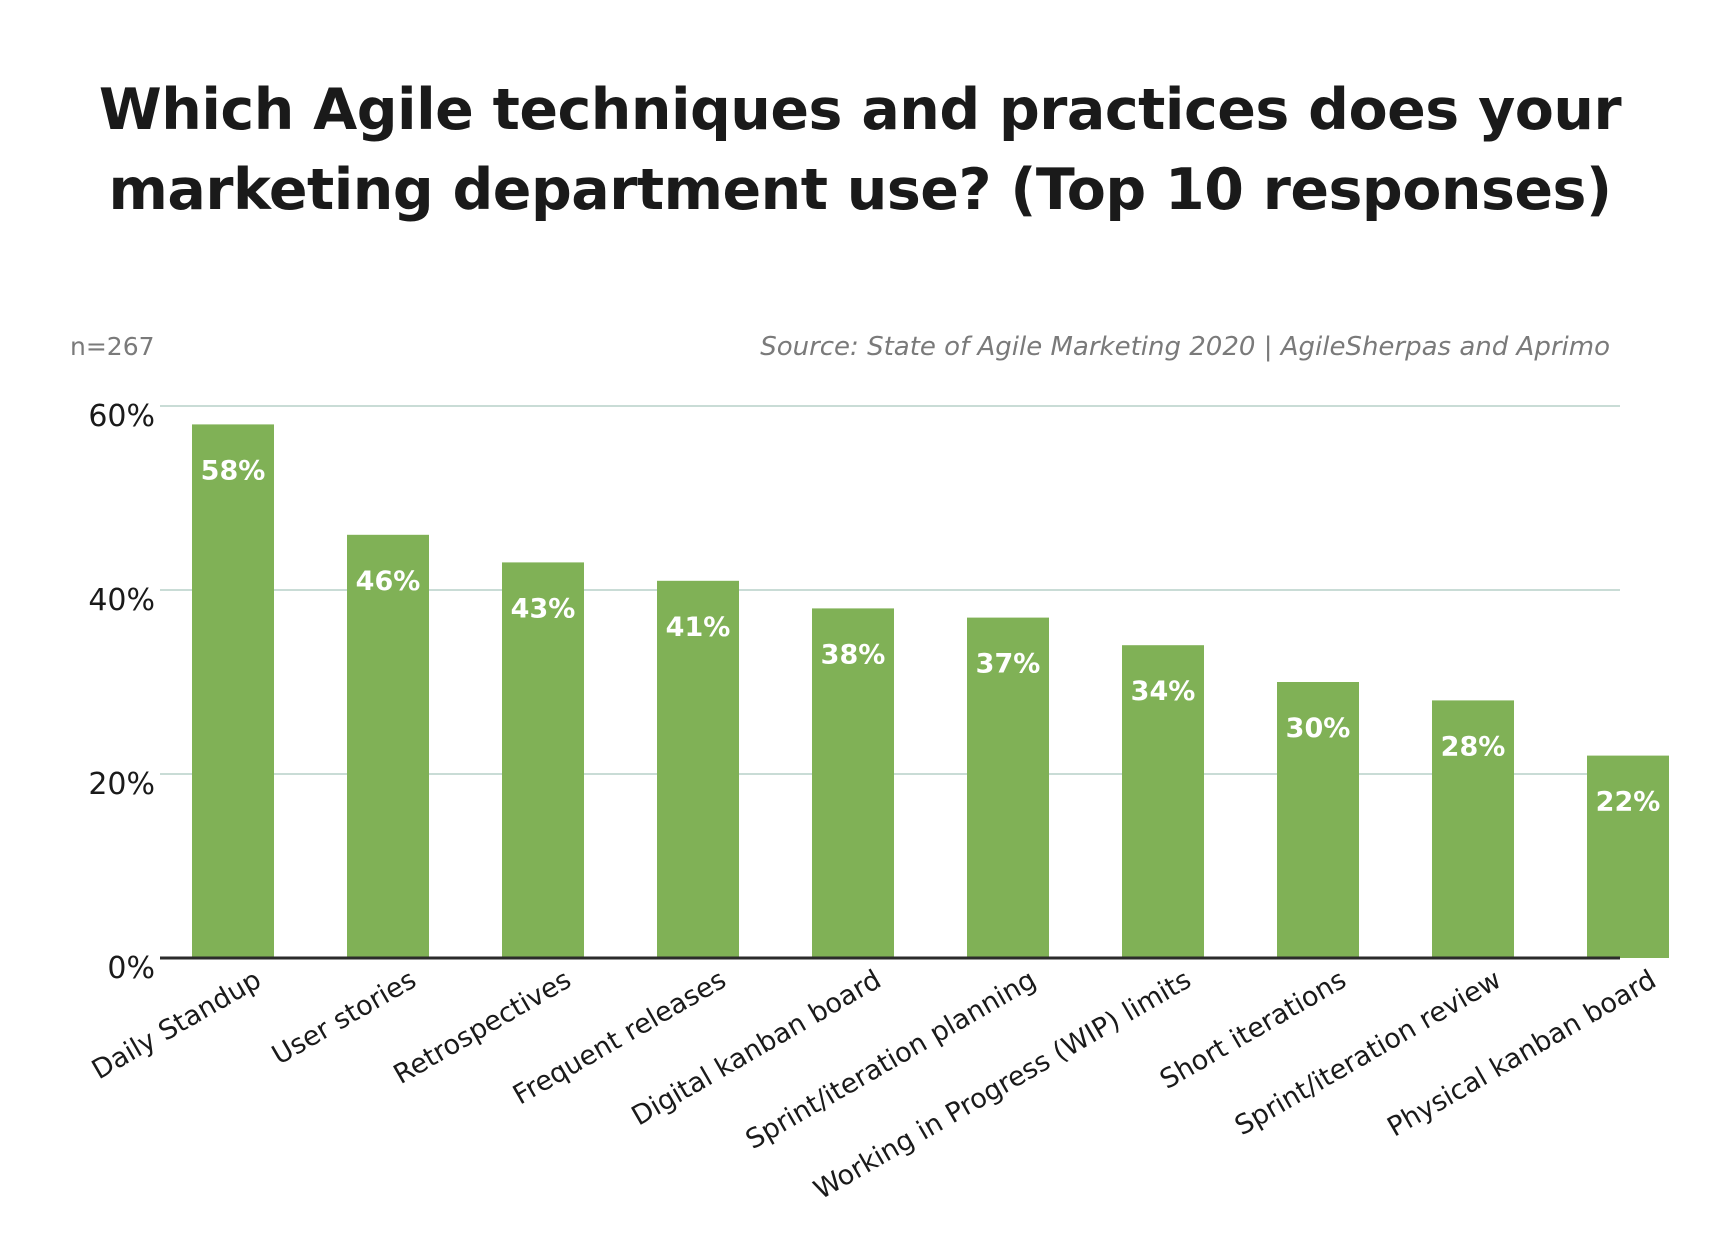 The image size is (1720, 1252). Describe the element at coordinates (1473, 746) in the screenshot. I see `bar-value-label: 28%` at that location.